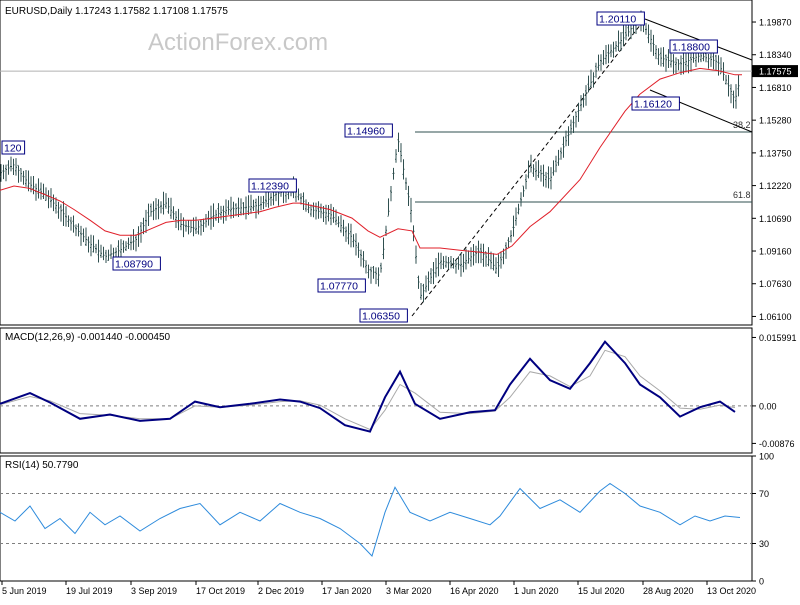 This screenshot has height=605, width=800. What do you see at coordinates (536, 591) in the screenshot?
I see `x-tick-label: 1 Jun 2020` at bounding box center [536, 591].